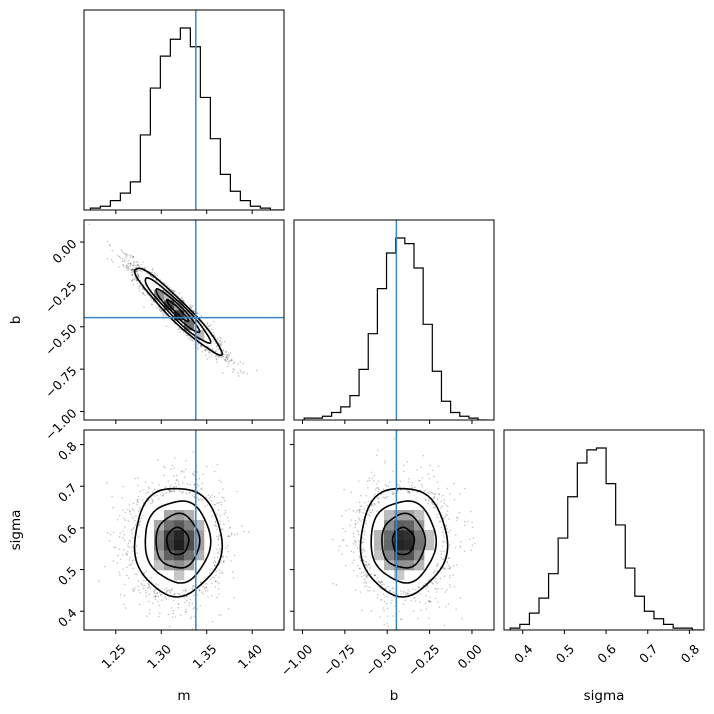  I want to click on x-tick-label: 1.35, so click(204, 656).